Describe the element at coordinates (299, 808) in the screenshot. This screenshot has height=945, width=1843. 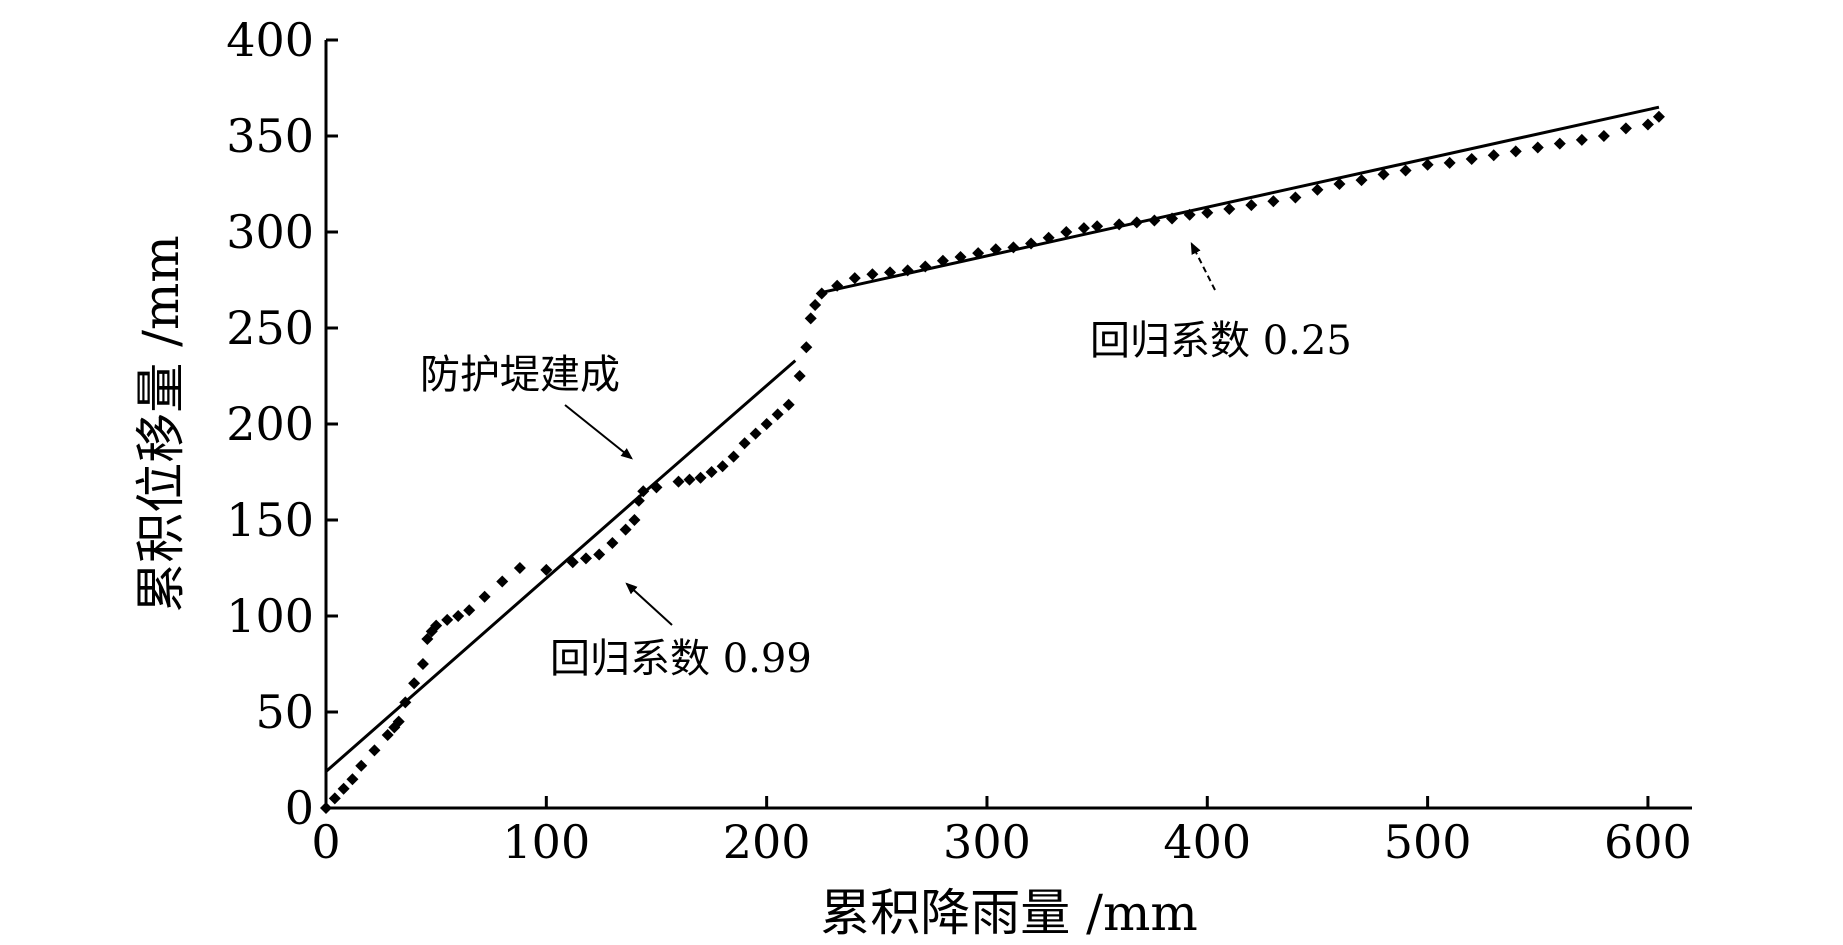
I see `y-tick-label: 0` at that location.